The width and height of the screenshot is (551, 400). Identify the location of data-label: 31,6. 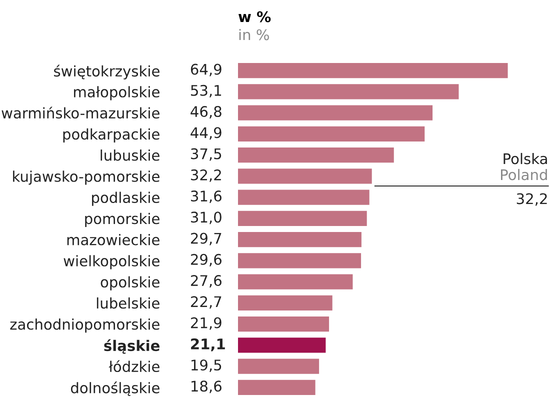
(206, 197).